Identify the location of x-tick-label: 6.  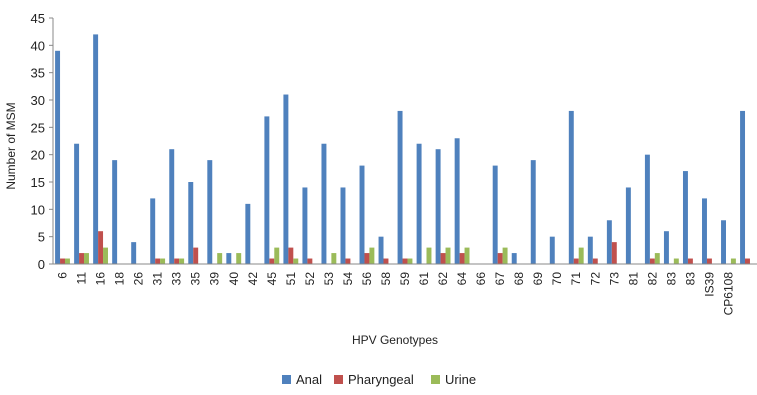
(63, 275).